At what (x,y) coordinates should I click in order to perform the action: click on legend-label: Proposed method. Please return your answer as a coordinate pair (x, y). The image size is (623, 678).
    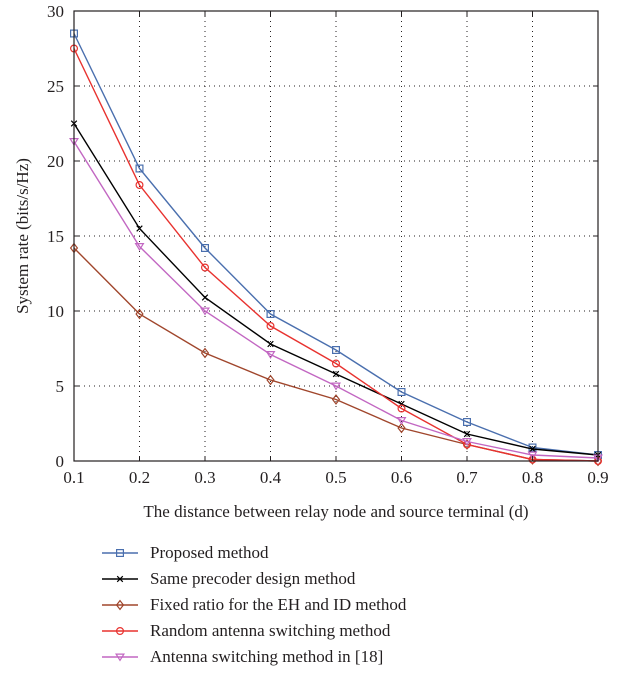
    Looking at the image, I should click on (209, 553).